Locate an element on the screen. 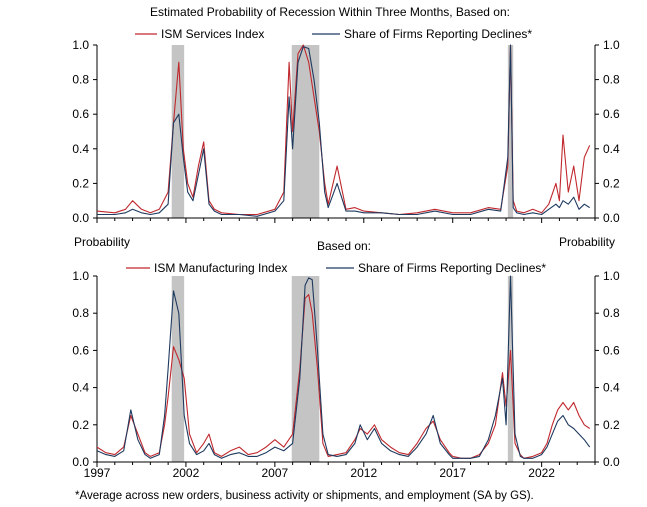  bottom-xtick-label: 2007 is located at coordinates (275, 473).